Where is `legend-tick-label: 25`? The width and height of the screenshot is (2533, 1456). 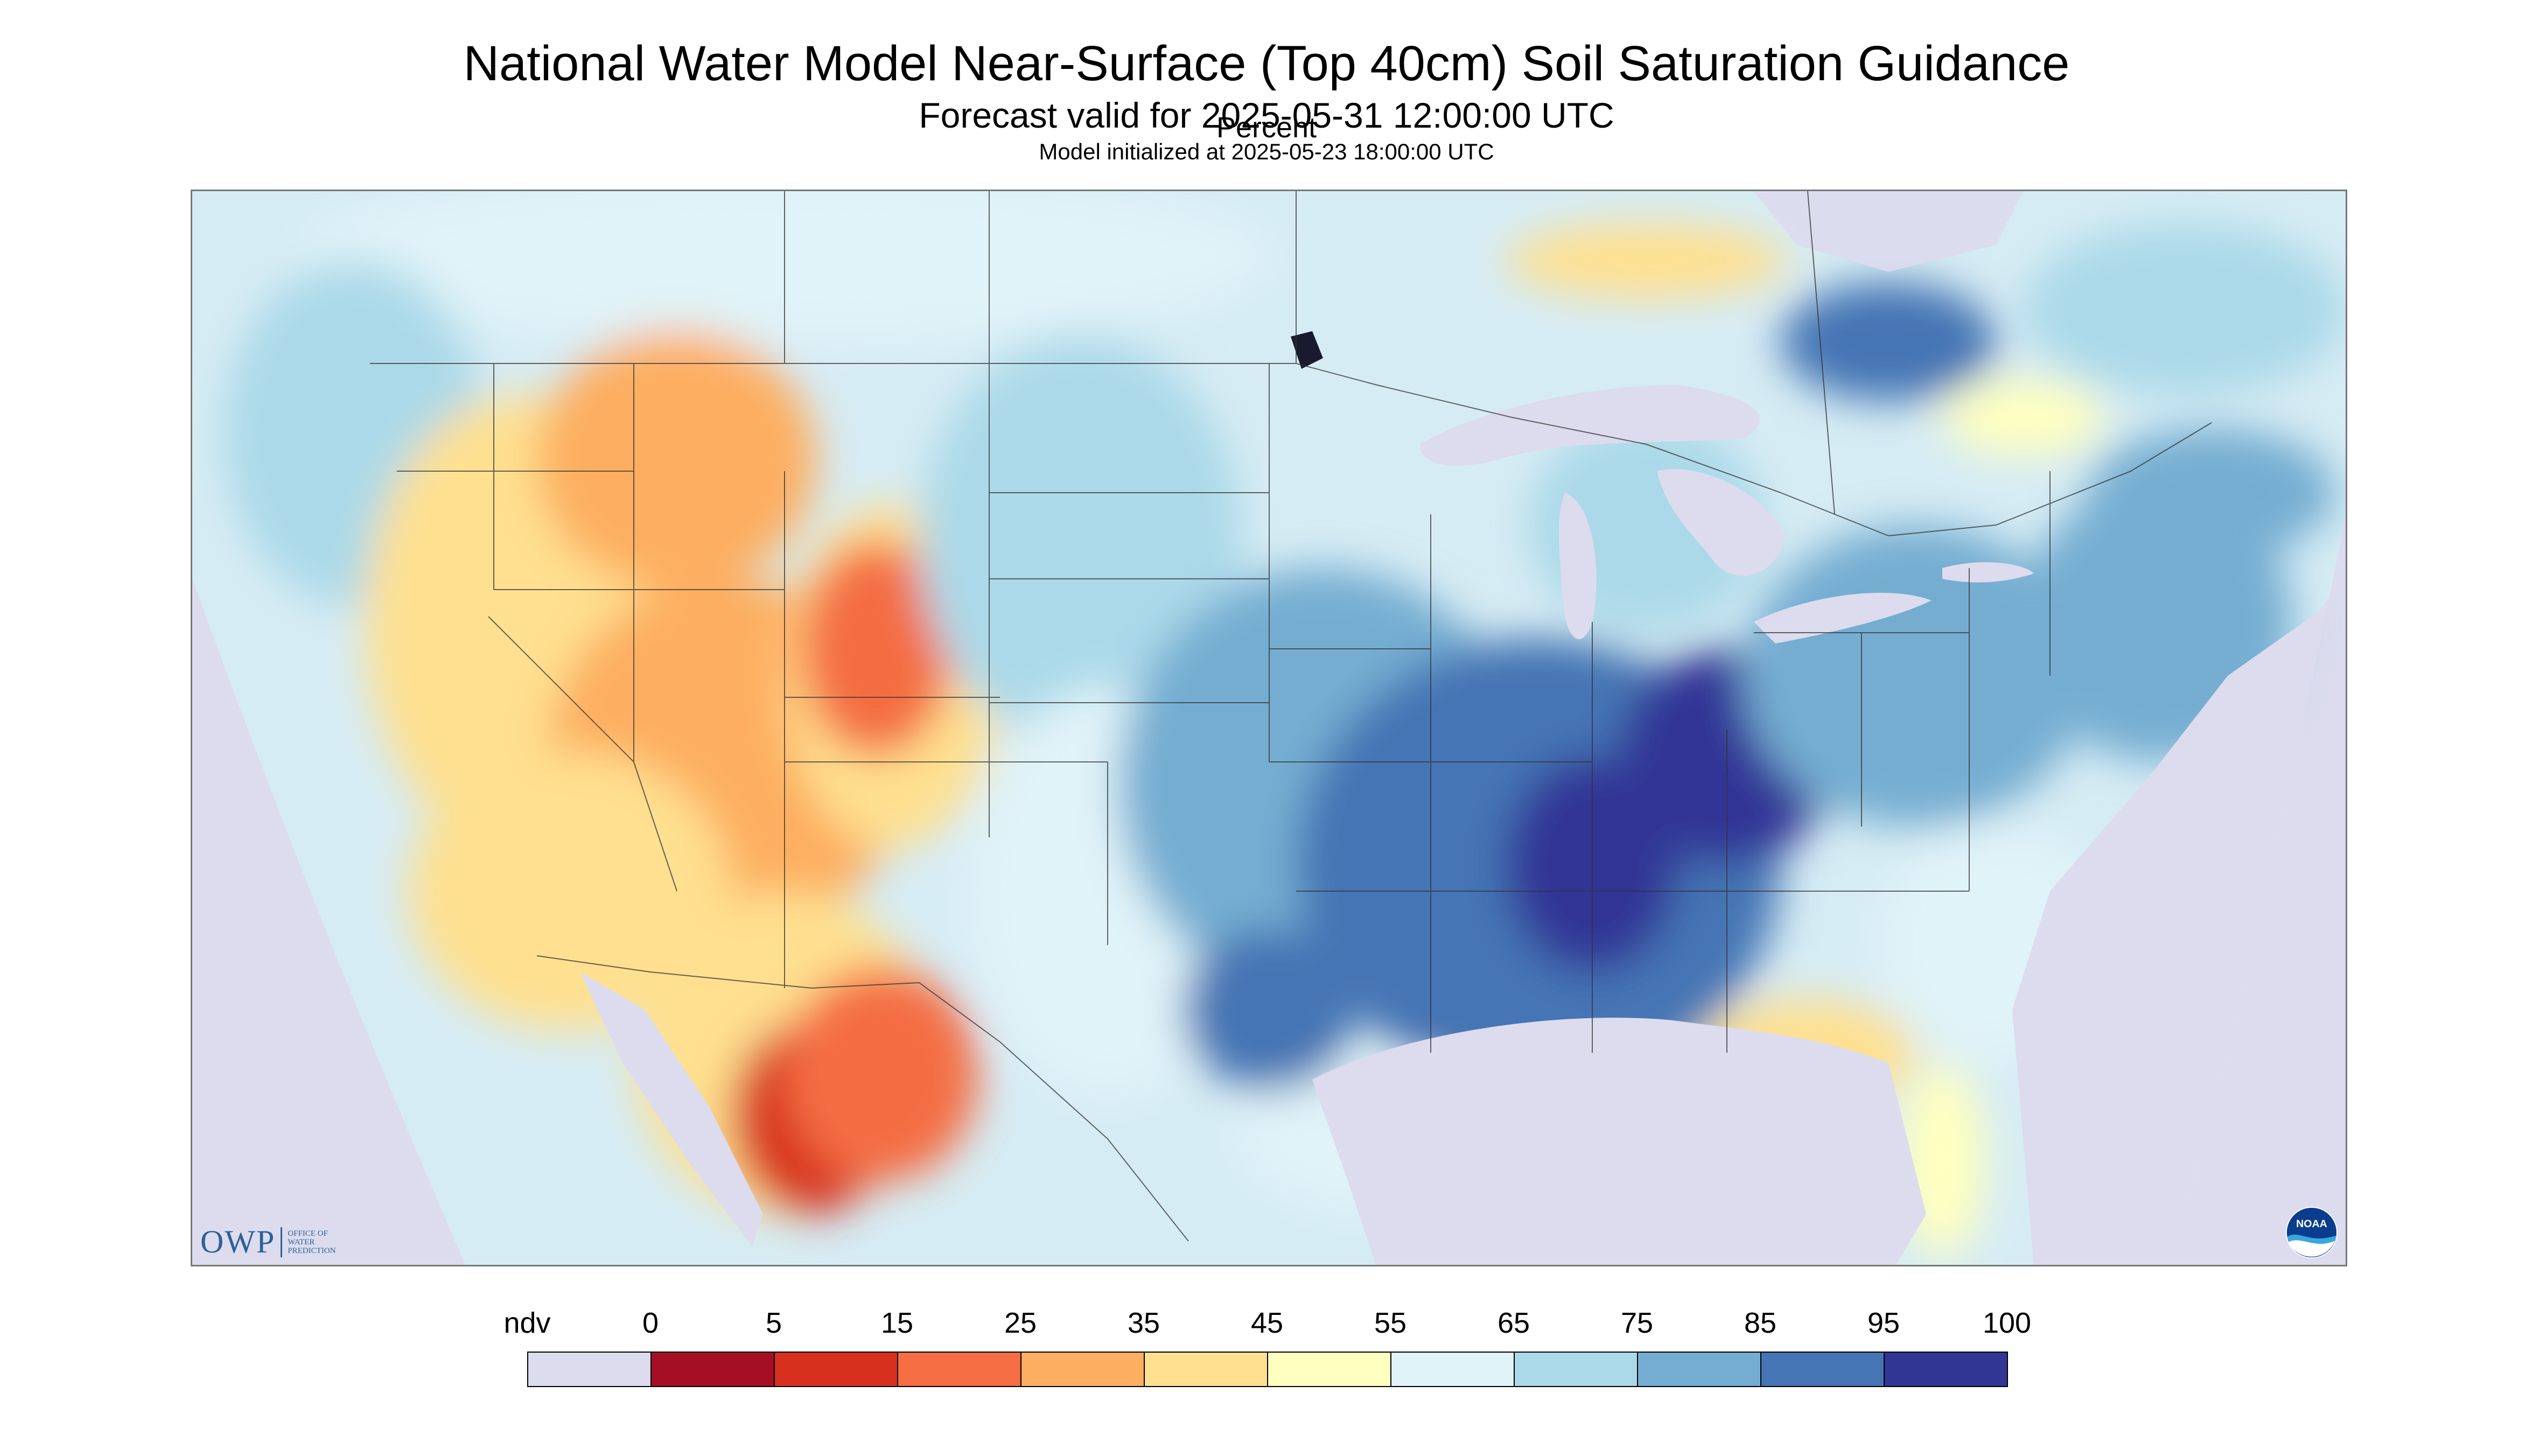
legend-tick-label: 25 is located at coordinates (1021, 1323).